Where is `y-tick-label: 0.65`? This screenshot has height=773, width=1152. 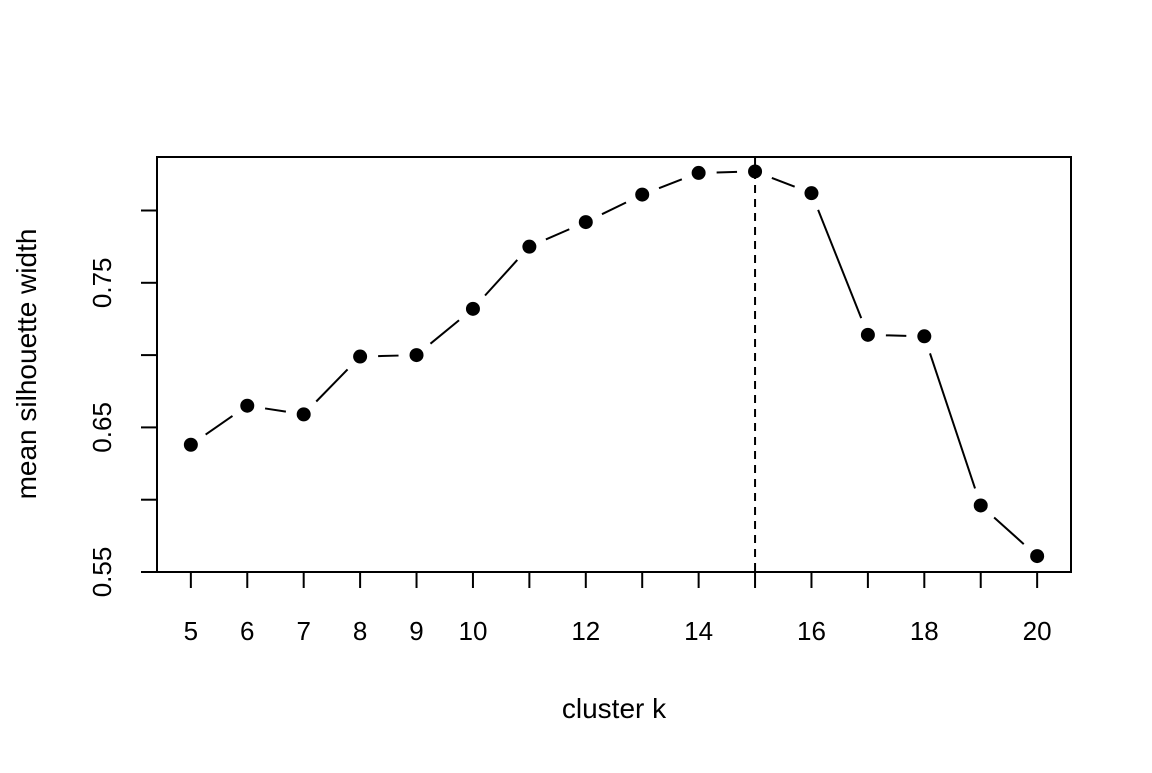
y-tick-label: 0.65 is located at coordinates (102, 427).